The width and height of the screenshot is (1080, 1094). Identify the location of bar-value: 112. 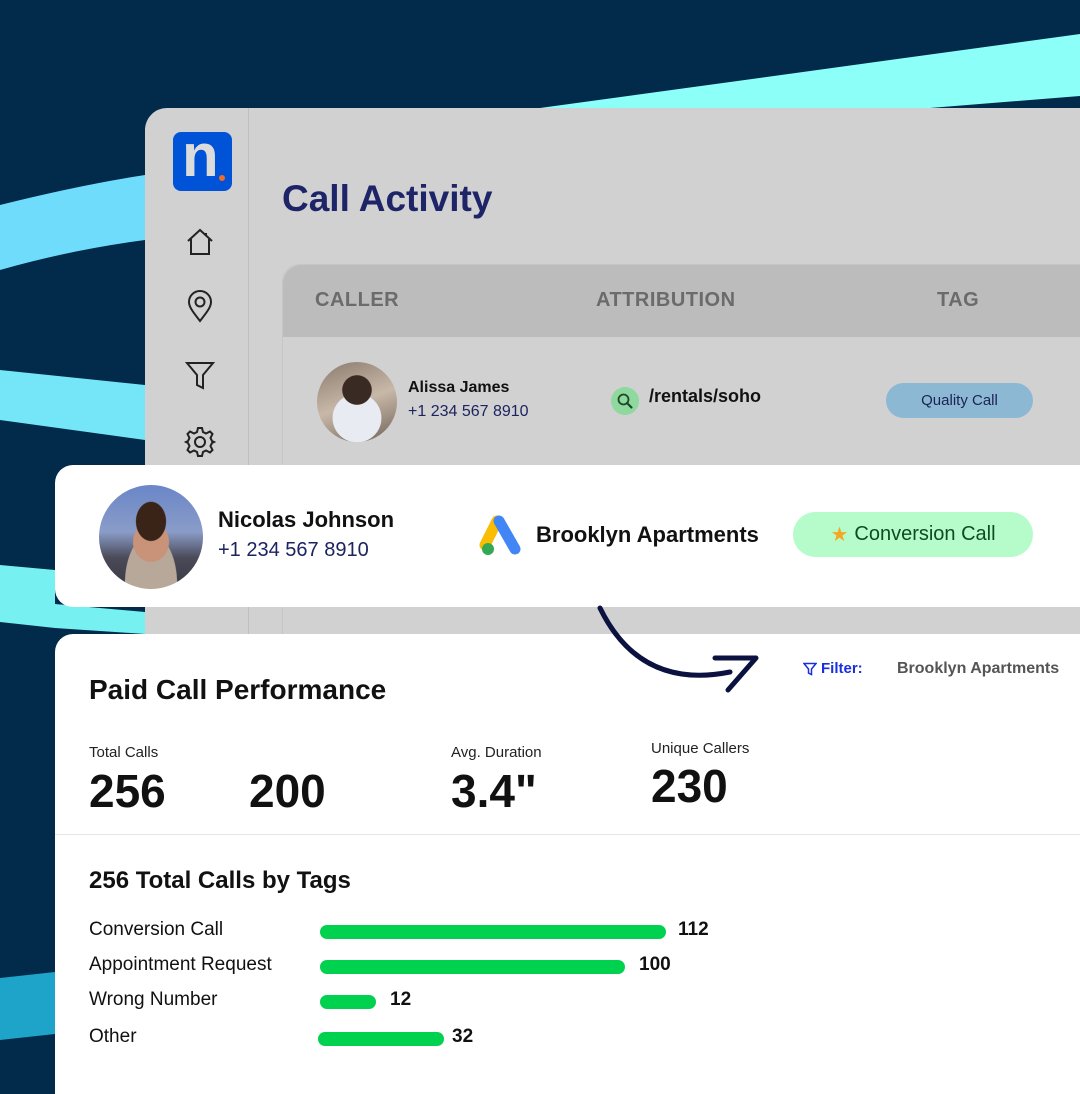
(693, 929).